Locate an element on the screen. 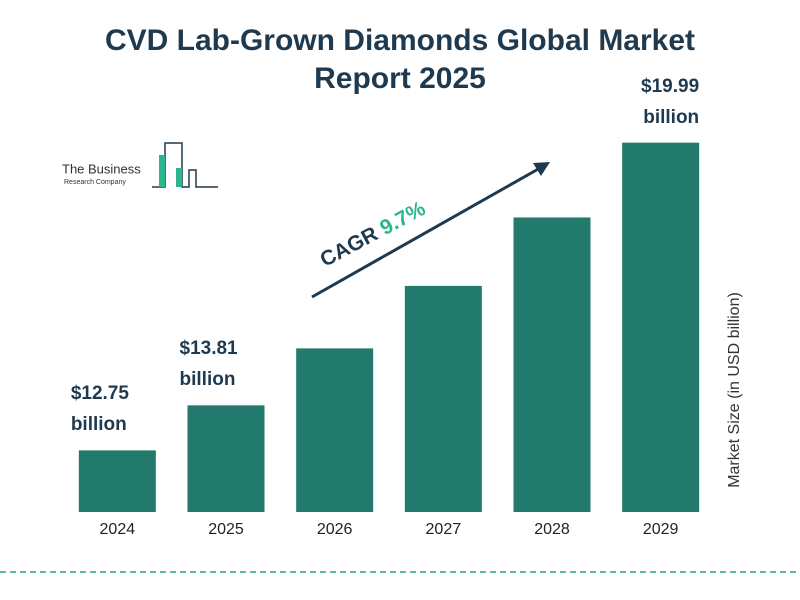  logo: The Business Research Company is located at coordinates (140, 165).